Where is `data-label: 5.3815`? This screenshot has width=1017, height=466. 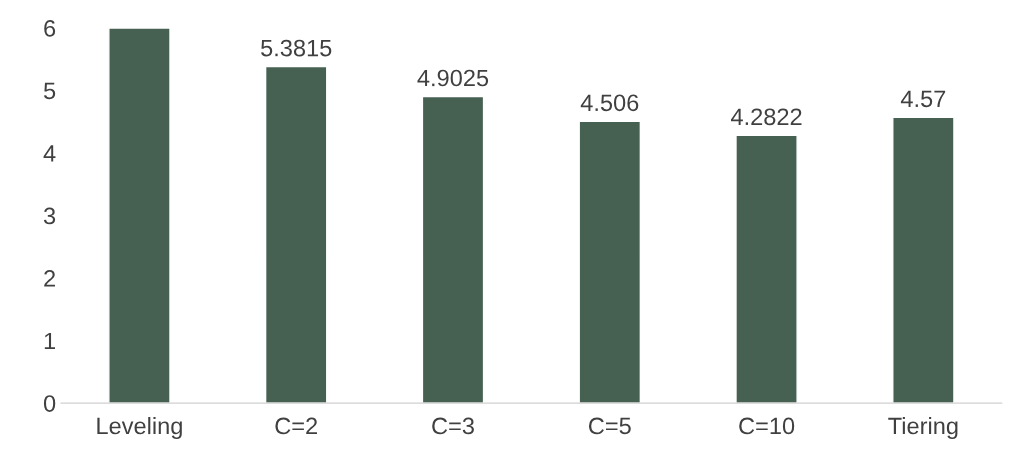
data-label: 5.3815 is located at coordinates (296, 48).